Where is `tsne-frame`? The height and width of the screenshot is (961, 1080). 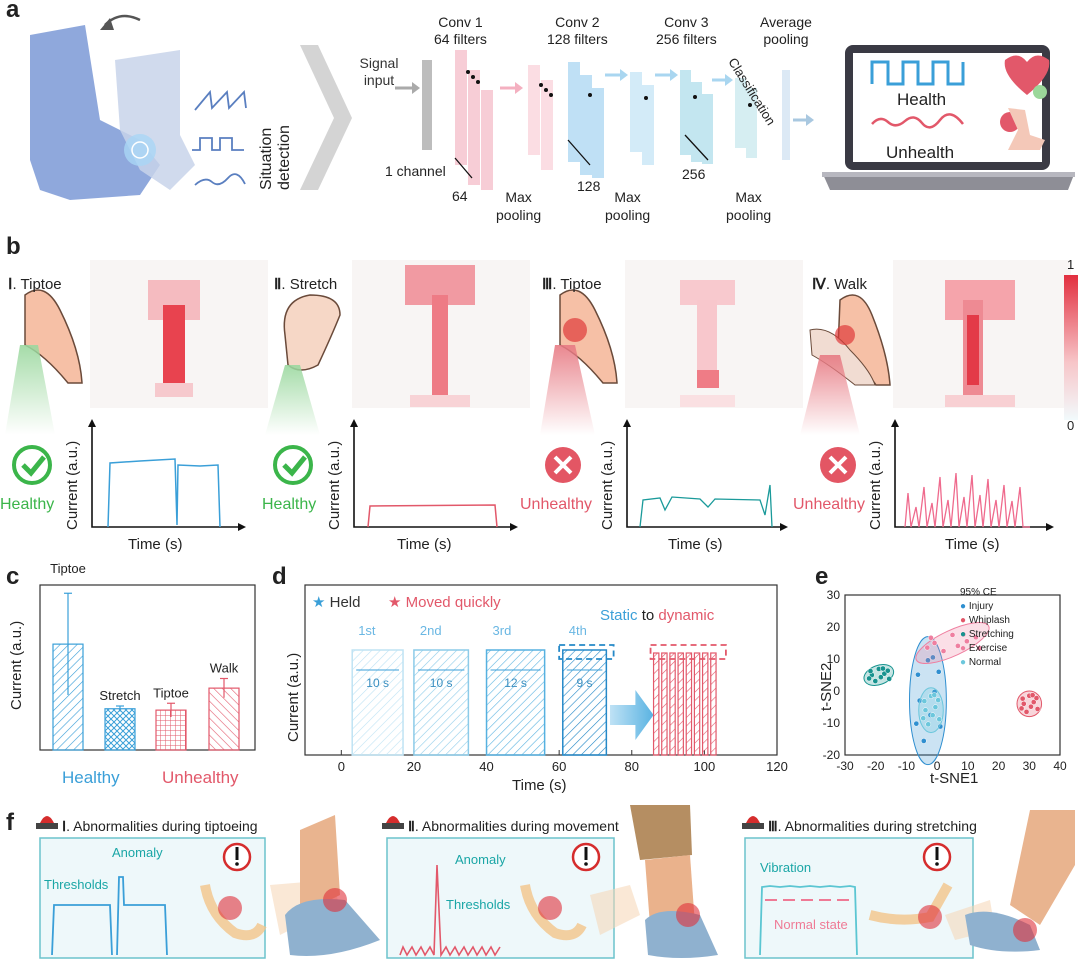 tsne-frame is located at coordinates (952, 675).